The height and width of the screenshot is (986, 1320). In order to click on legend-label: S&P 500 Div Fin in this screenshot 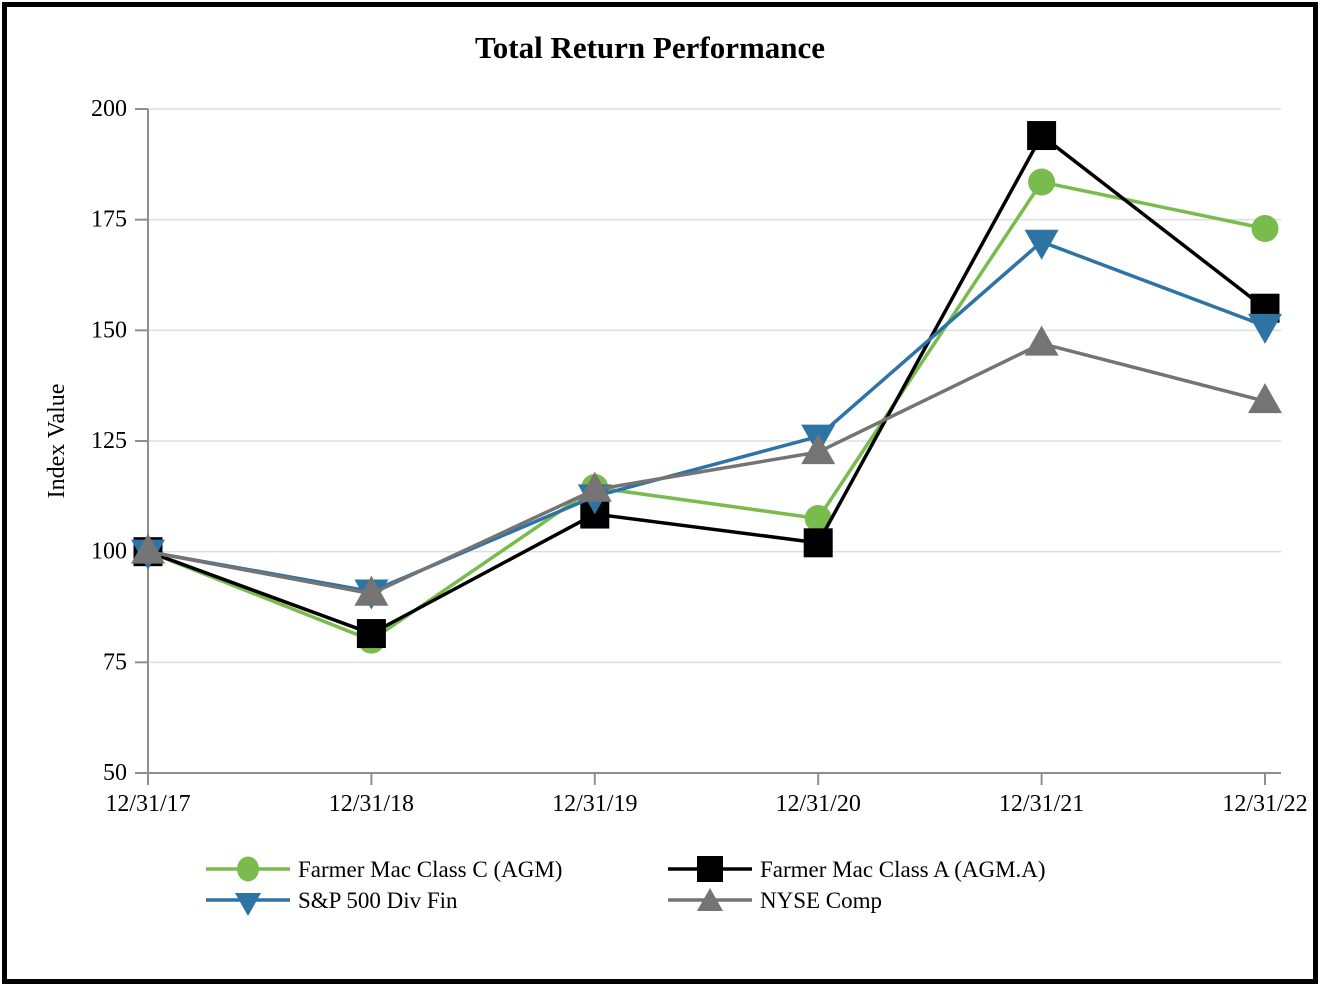, I will do `click(378, 900)`.